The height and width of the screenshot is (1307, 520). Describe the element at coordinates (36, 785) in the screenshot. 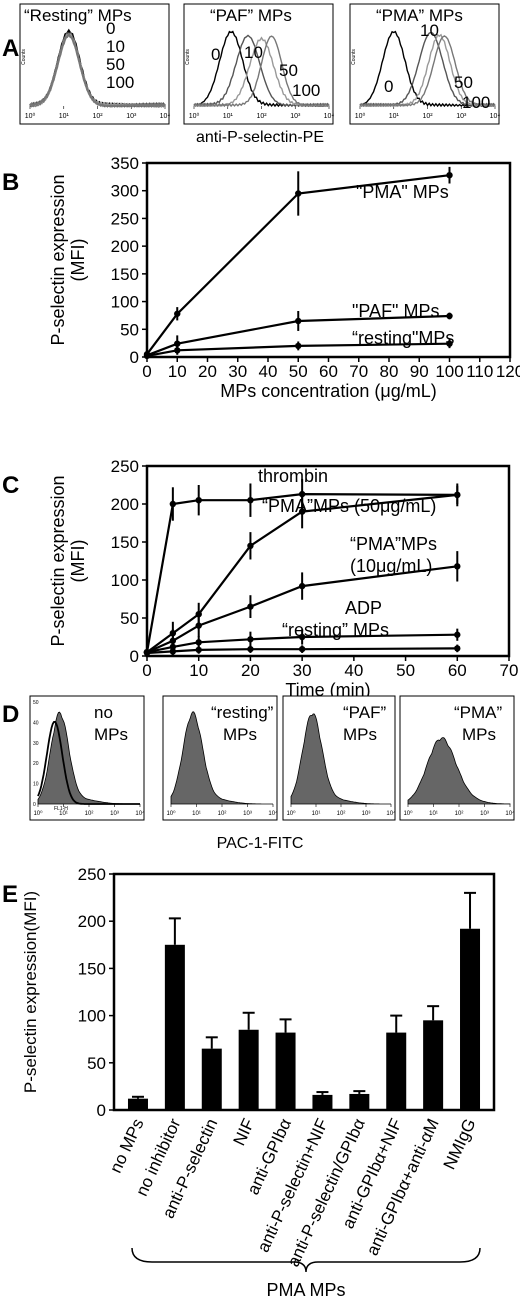

I see `y-tick-label-d: 10` at that location.